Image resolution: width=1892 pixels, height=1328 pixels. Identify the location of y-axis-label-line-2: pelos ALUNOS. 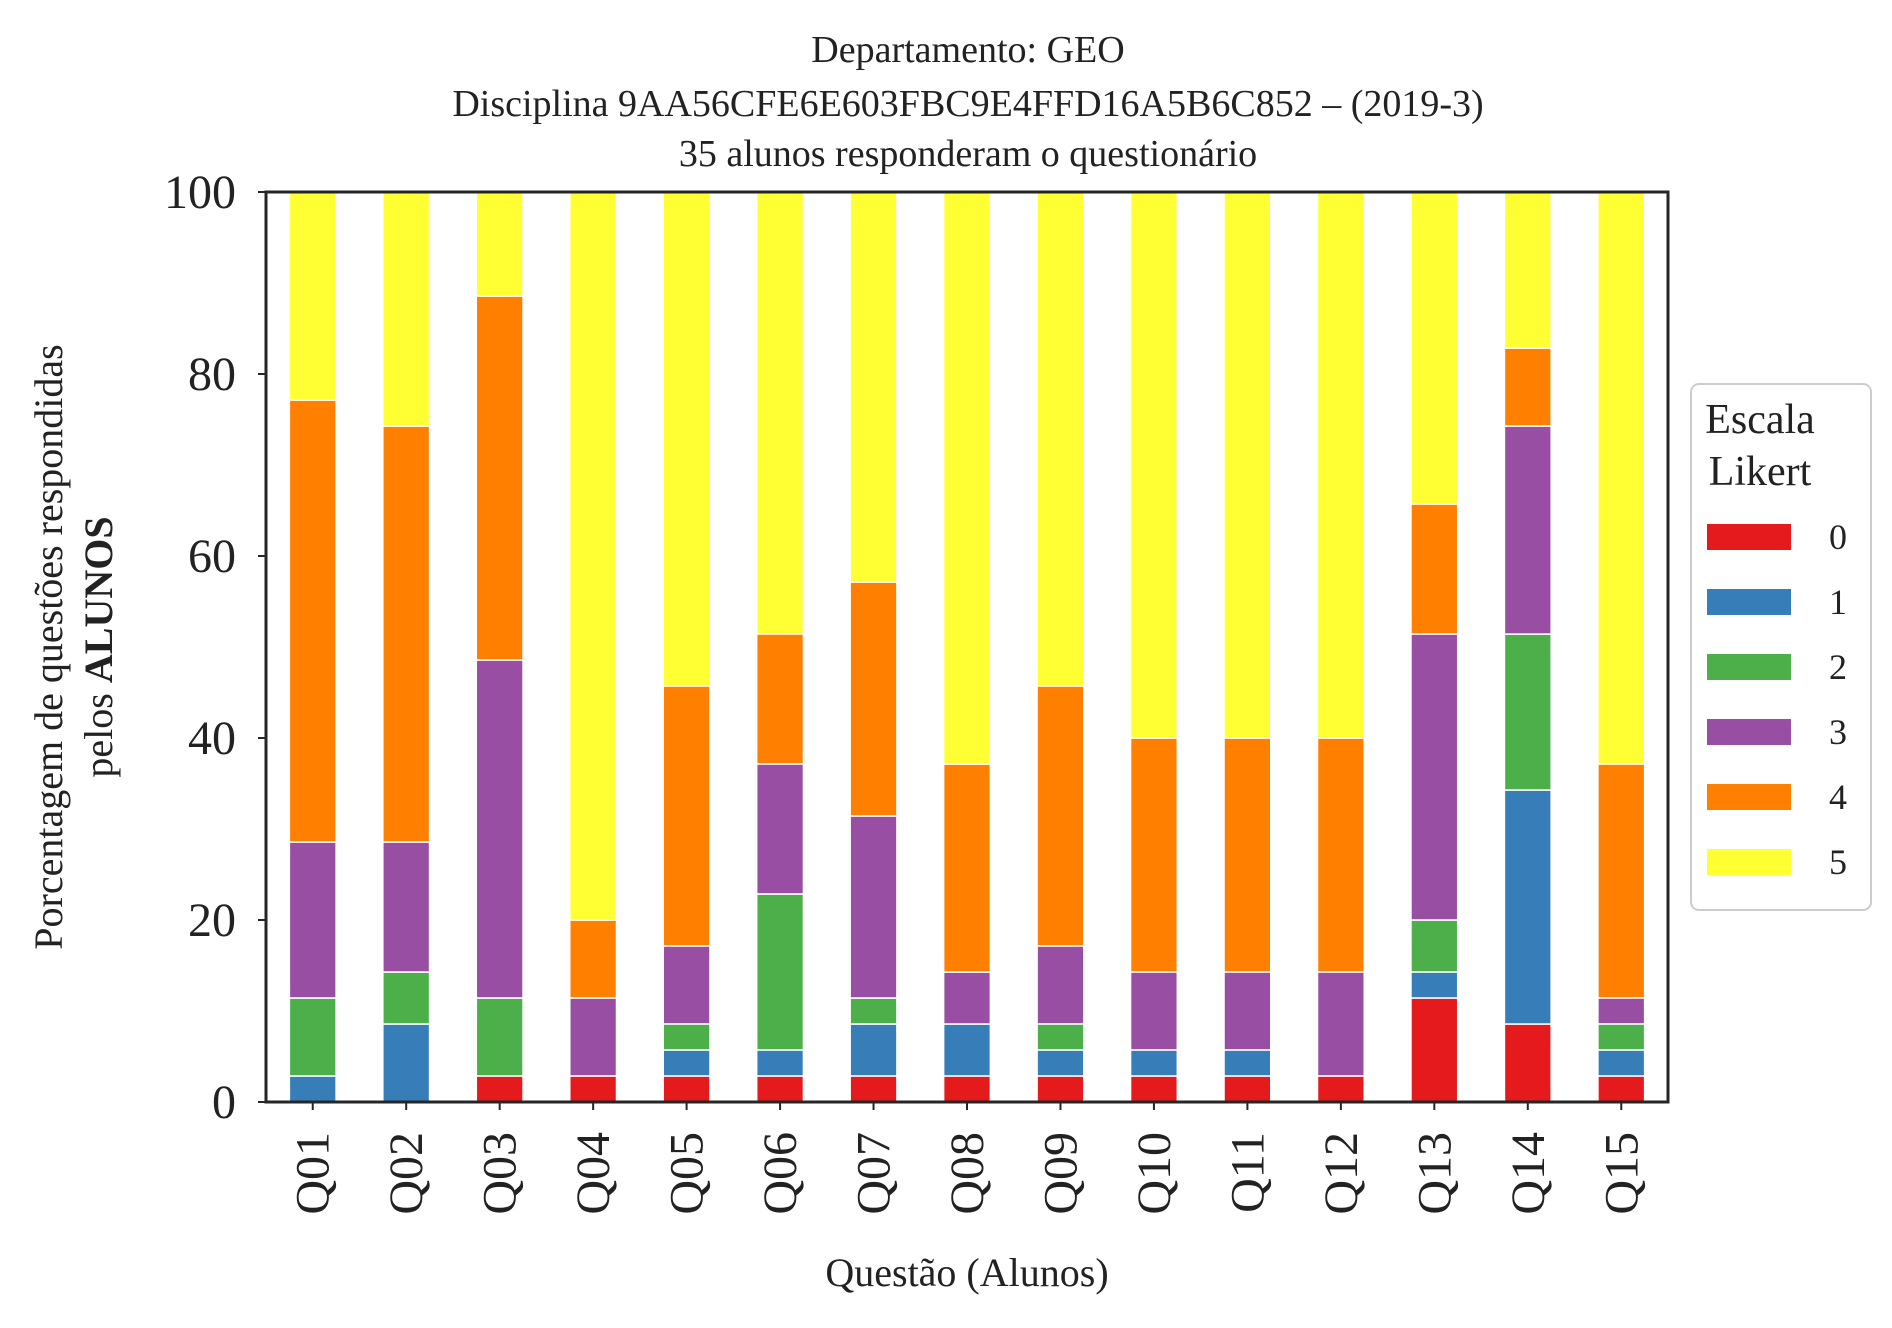
(98, 646).